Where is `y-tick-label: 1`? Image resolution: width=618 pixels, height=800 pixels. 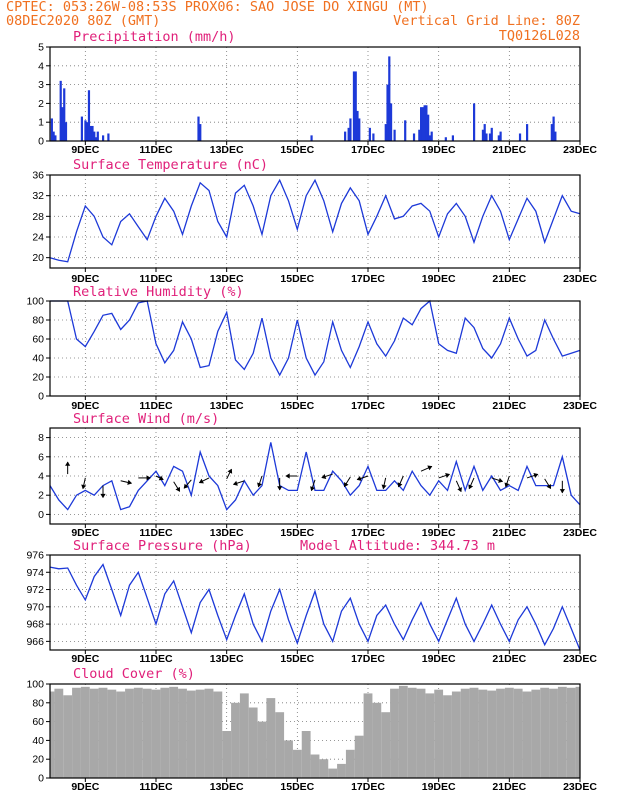 y-tick-label: 1 is located at coordinates (41, 123).